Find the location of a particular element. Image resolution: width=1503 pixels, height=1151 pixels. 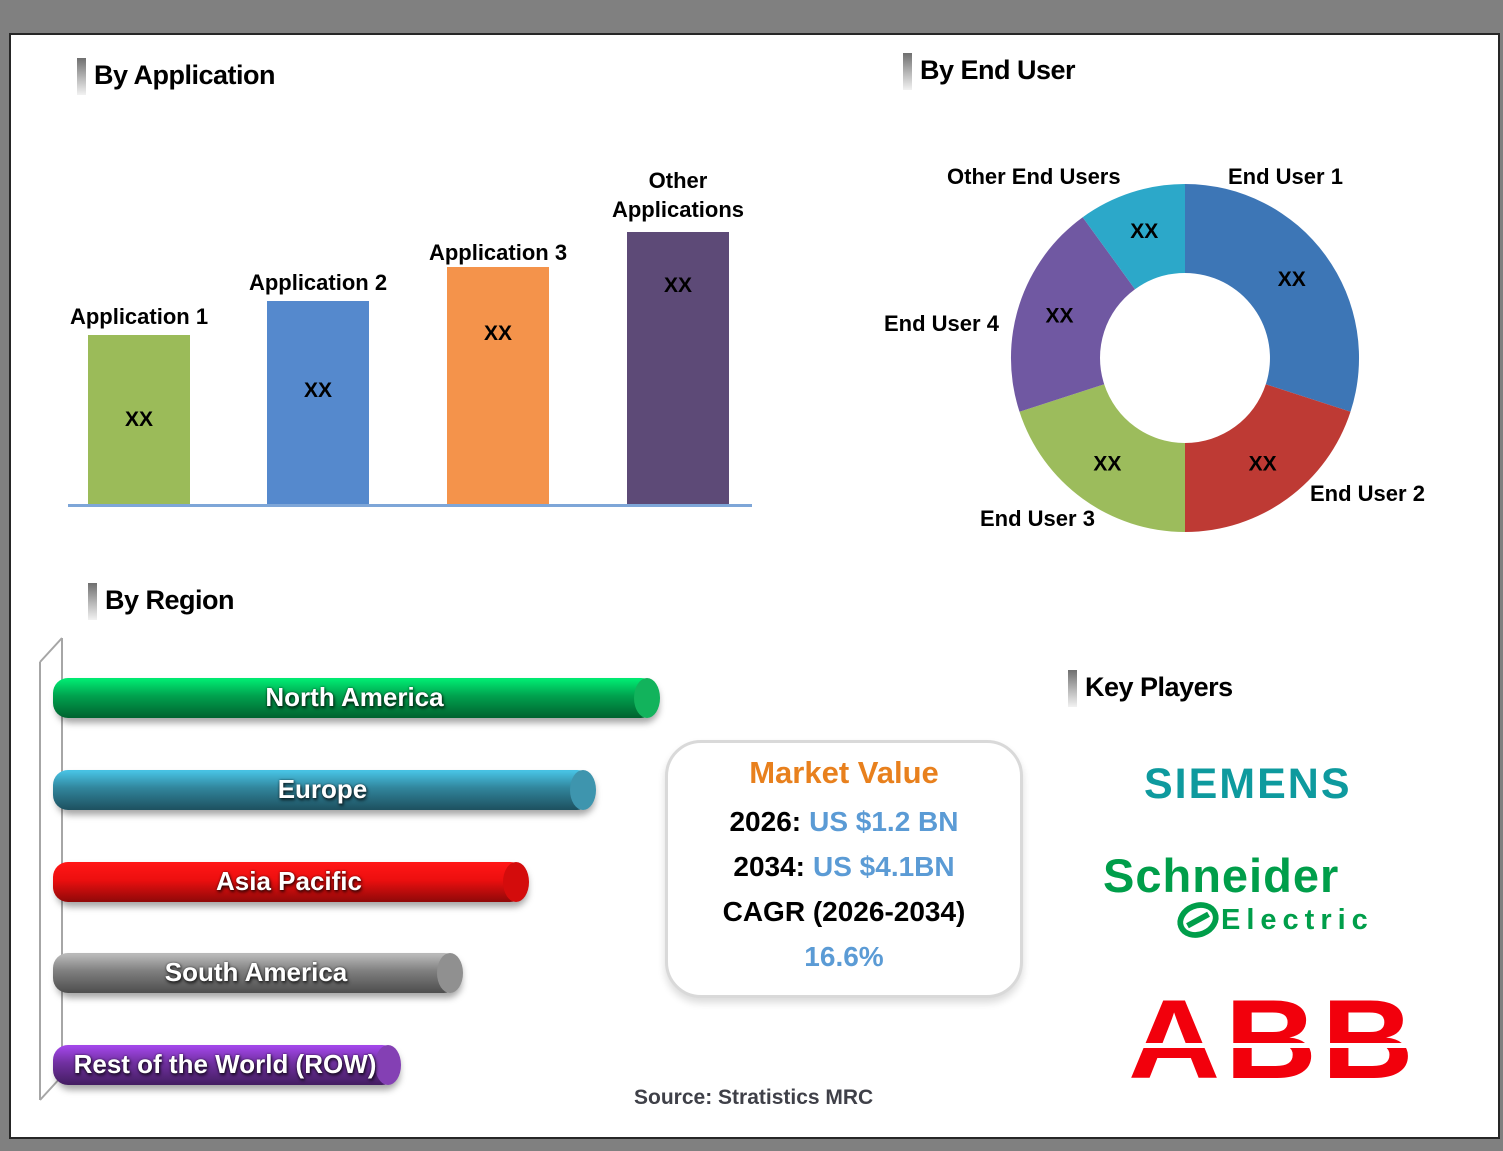

section-header-by-application: By Application is located at coordinates (176, 76).